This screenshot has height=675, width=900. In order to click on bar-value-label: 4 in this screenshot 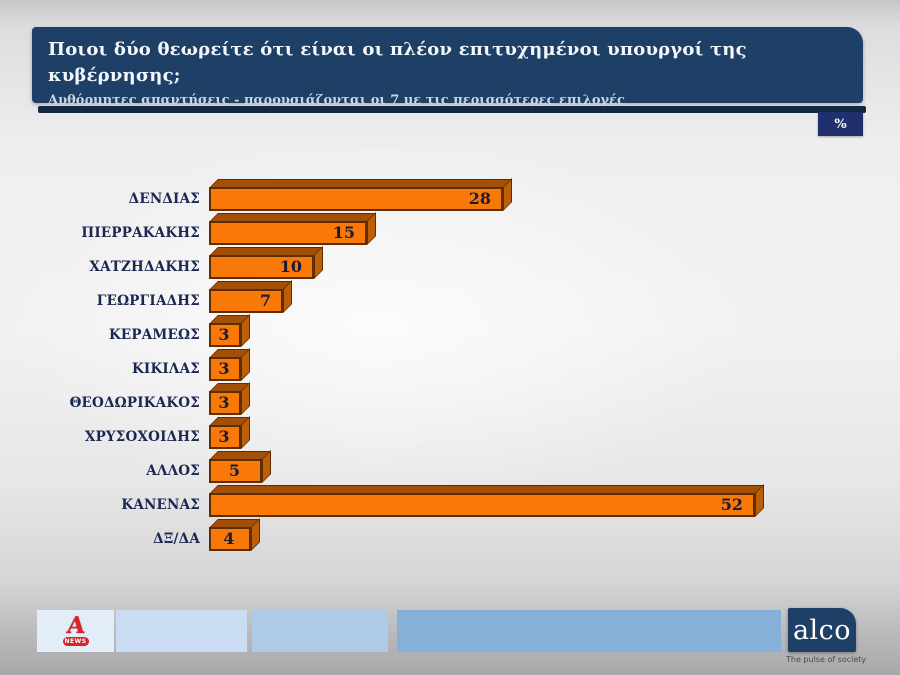, I will do `click(229, 538)`.